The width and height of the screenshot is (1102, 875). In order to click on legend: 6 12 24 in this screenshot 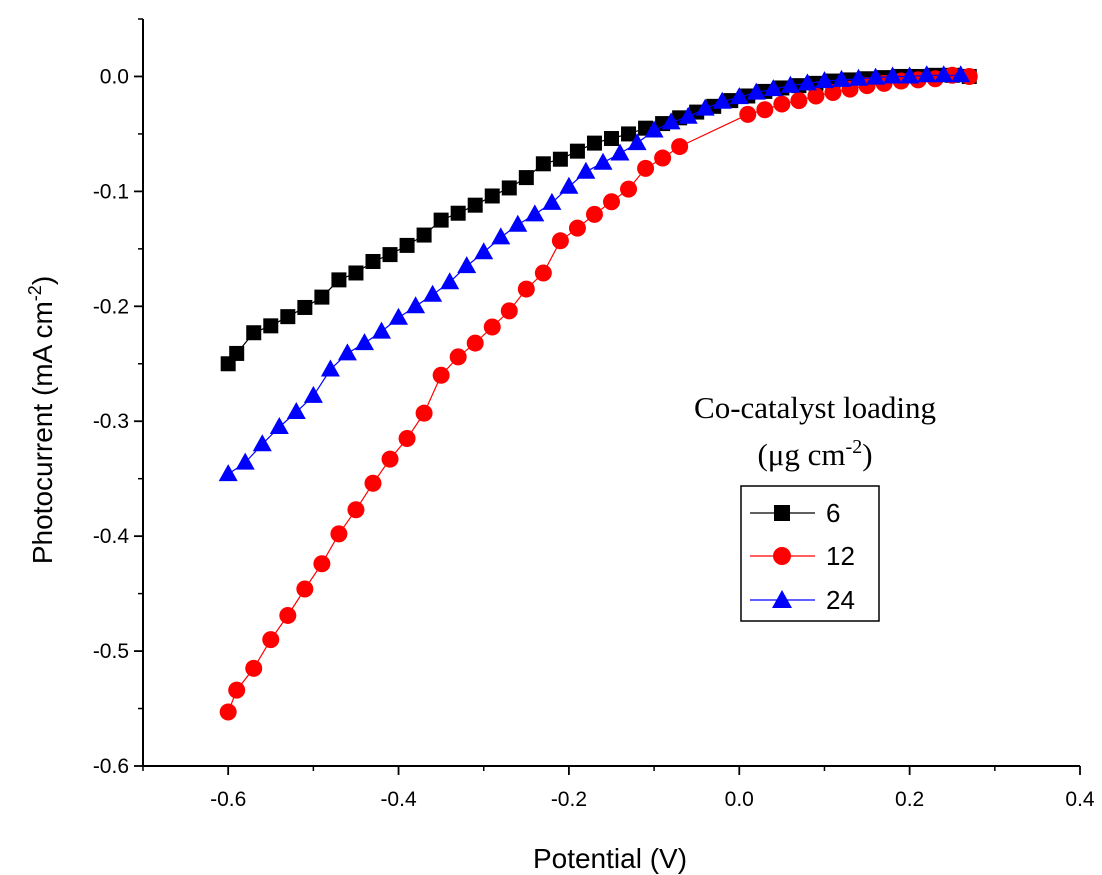, I will do `click(810, 553)`.